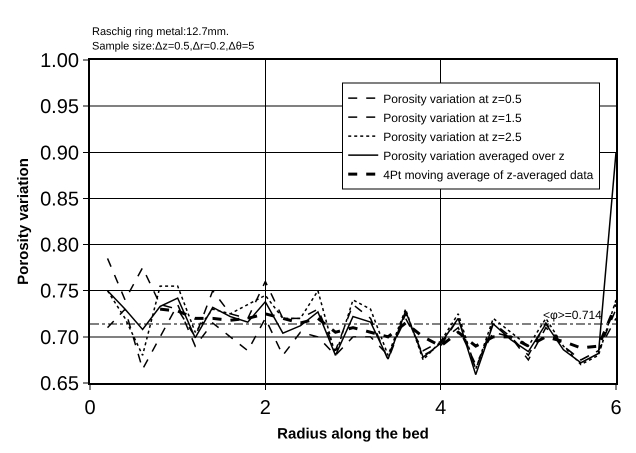 This screenshot has width=636, height=453. I want to click on chart-title: Raschig ring metal:12.7mm., so click(160, 32).